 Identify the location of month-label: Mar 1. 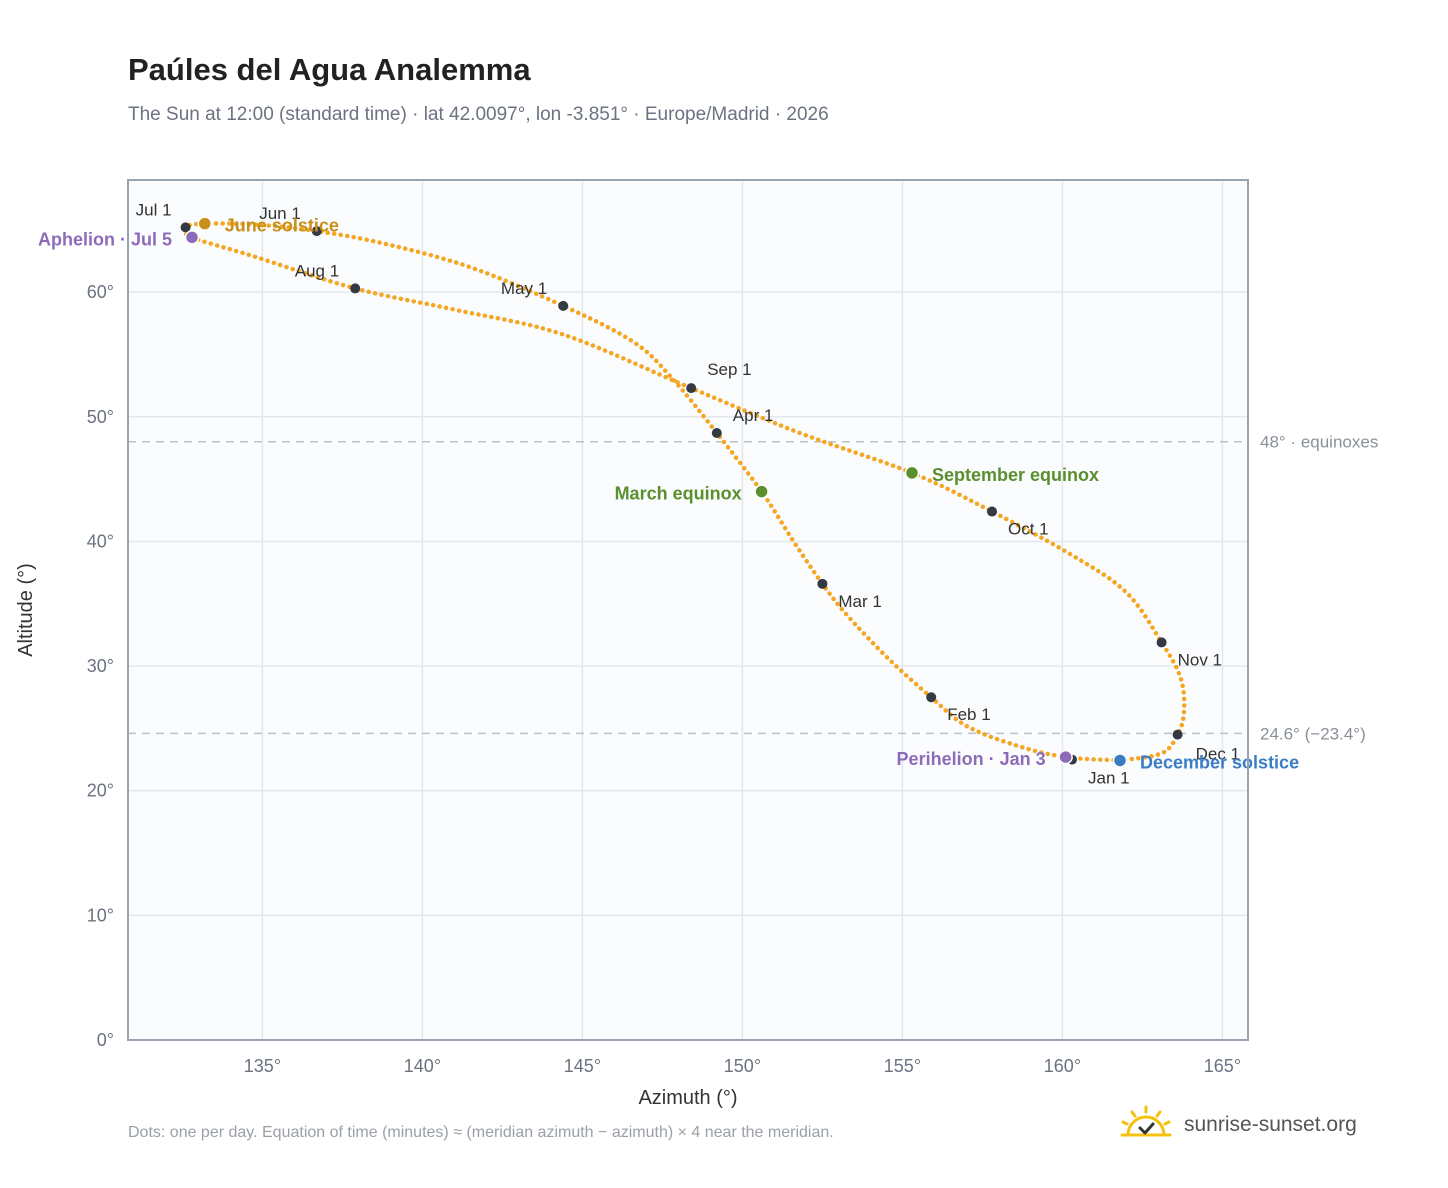
(859, 601).